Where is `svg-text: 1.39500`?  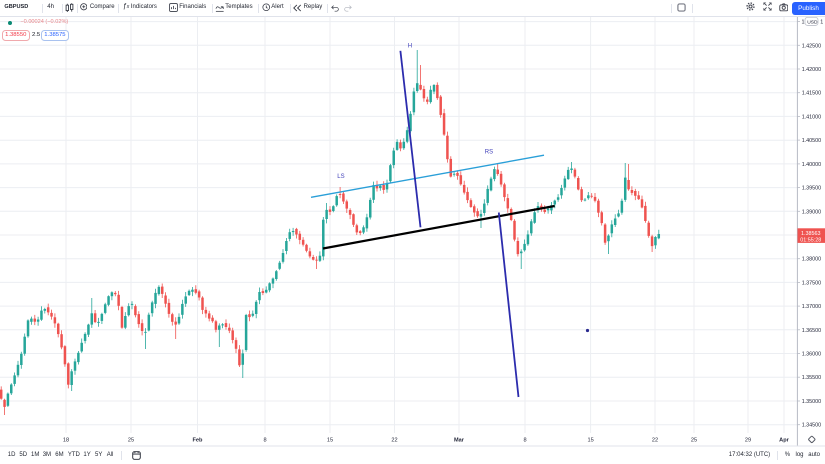 svg-text: 1.39500 is located at coordinates (812, 189).